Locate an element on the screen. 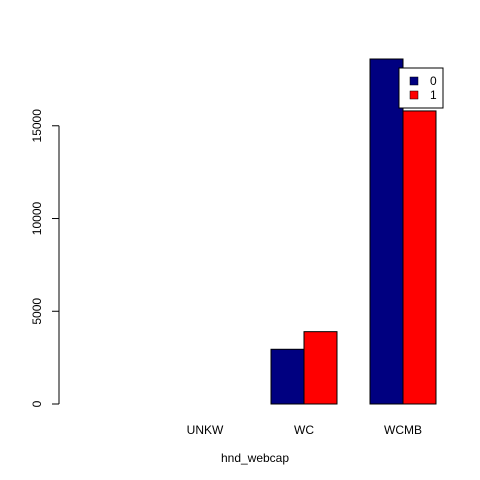 The width and height of the screenshot is (480, 480). y-tick-label: 15000 is located at coordinates (37, 126).